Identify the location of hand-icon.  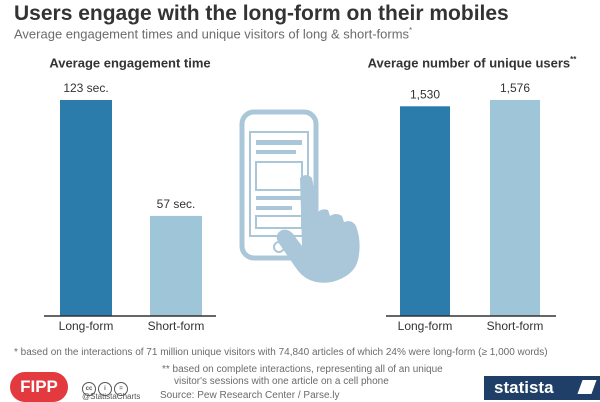
(318, 229).